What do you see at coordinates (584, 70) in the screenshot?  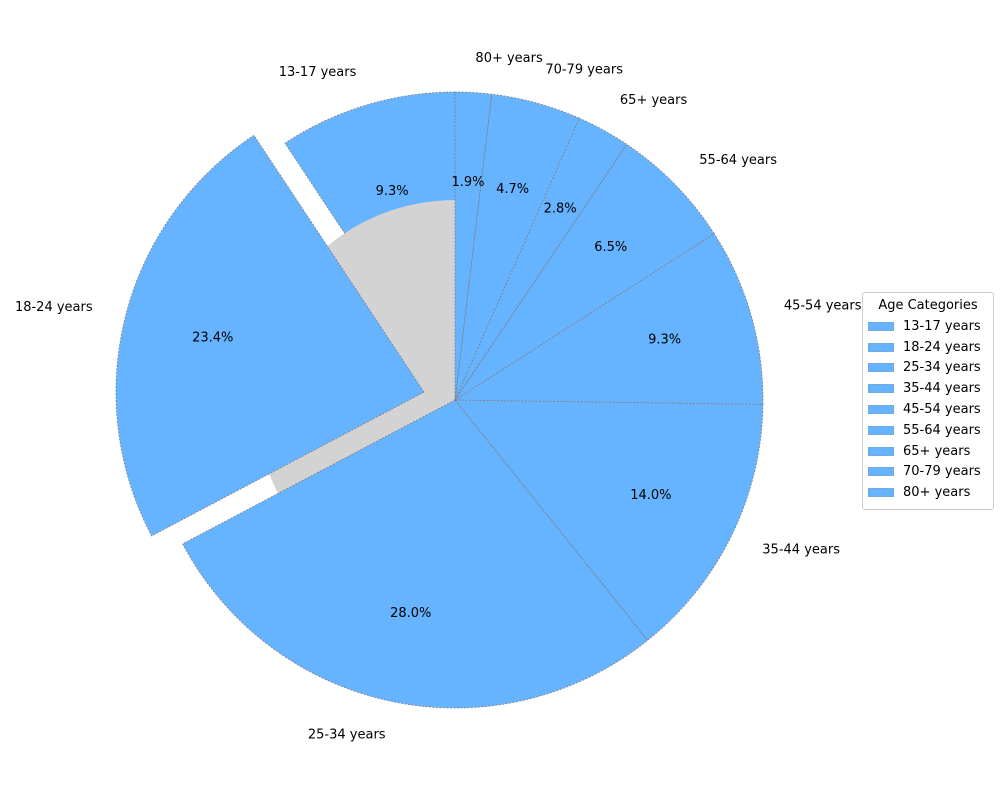 I see `slice-label: 70-79 years` at bounding box center [584, 70].